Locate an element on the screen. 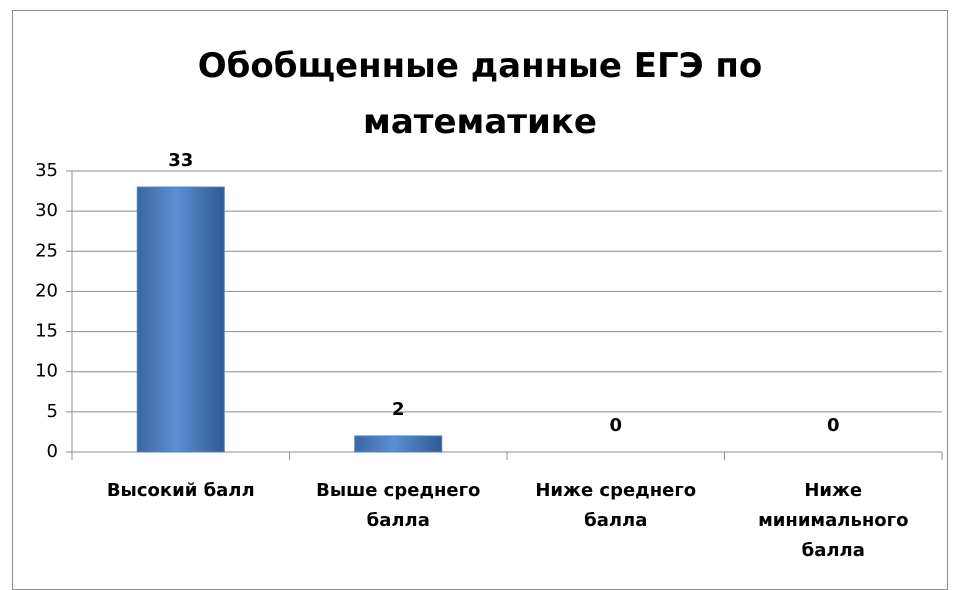 The width and height of the screenshot is (960, 590). chart-title: Обобщенные данные ЕГЭ по математике is located at coordinates (480, 94).